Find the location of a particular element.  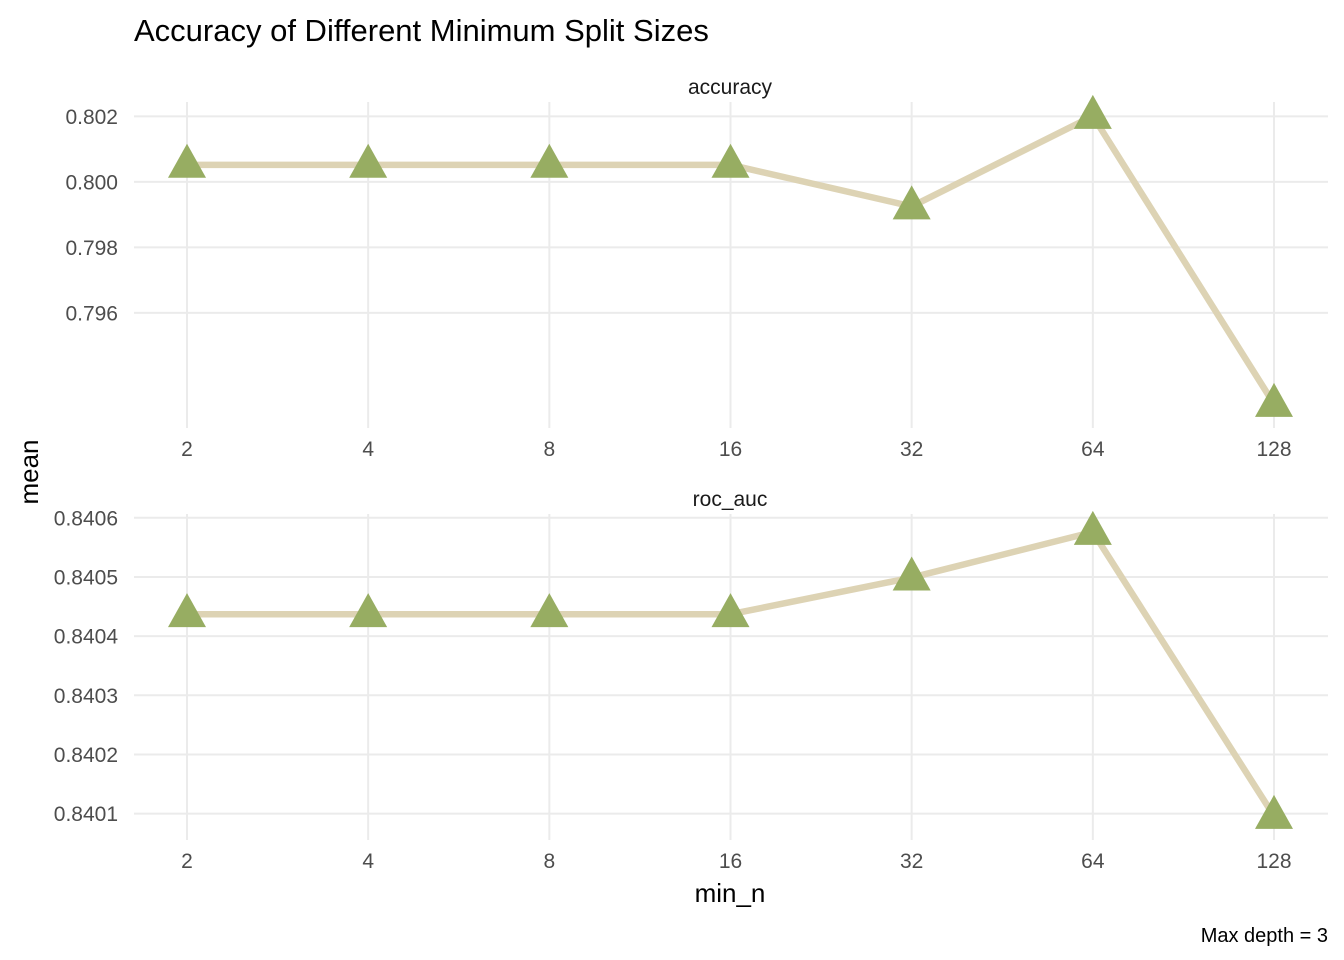

y-tick-label: 0.800 is located at coordinates (91, 182).